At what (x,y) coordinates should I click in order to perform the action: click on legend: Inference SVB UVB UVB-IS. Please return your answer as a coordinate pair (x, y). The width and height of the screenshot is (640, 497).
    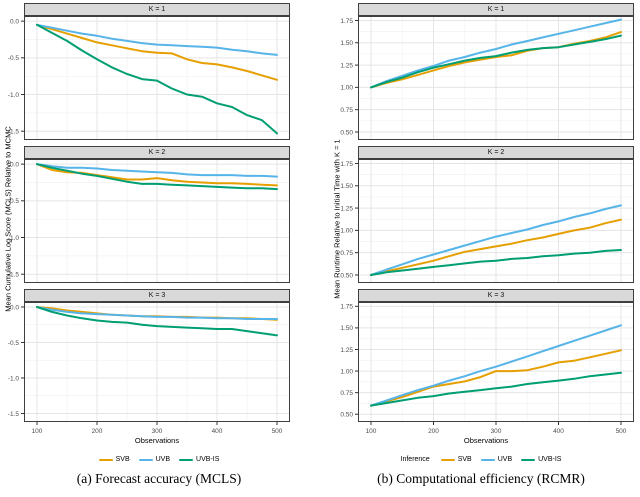
    Looking at the image, I should click on (481, 459).